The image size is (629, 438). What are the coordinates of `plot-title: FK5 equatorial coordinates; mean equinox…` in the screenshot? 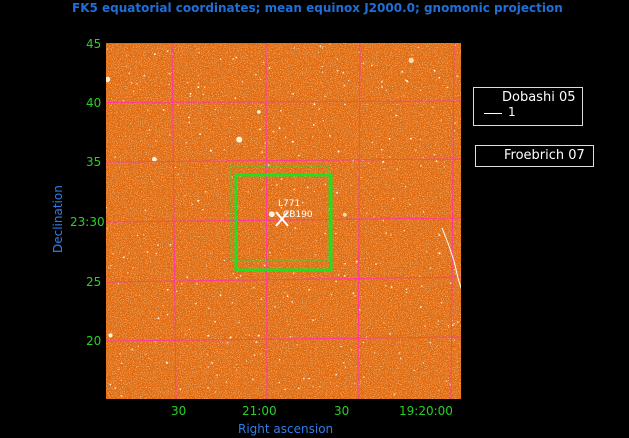 It's located at (317, 8).